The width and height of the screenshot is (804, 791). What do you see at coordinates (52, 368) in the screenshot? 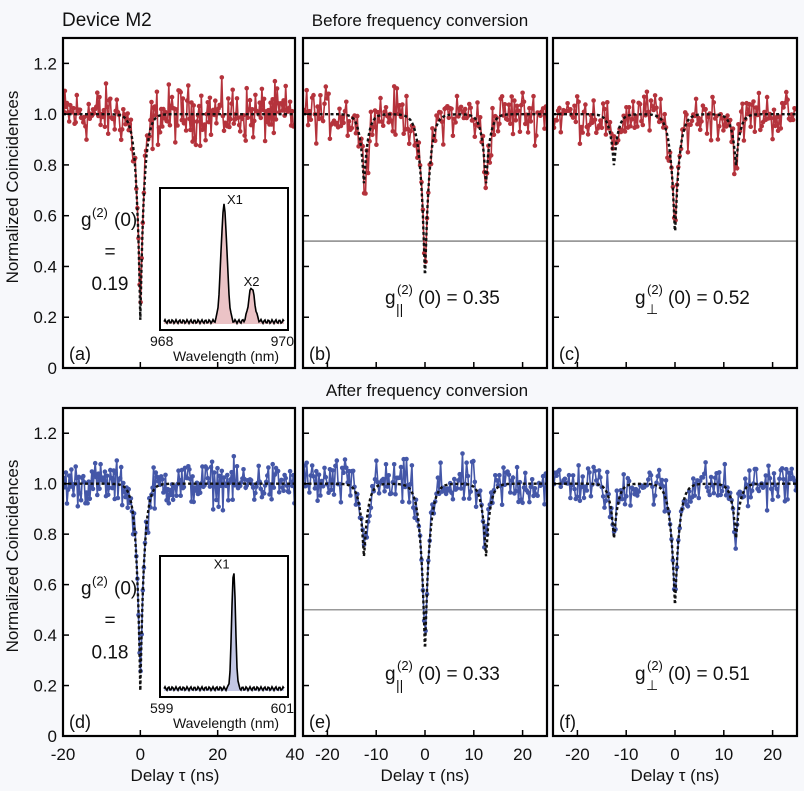
I see `y-tick-label: 0` at bounding box center [52, 368].